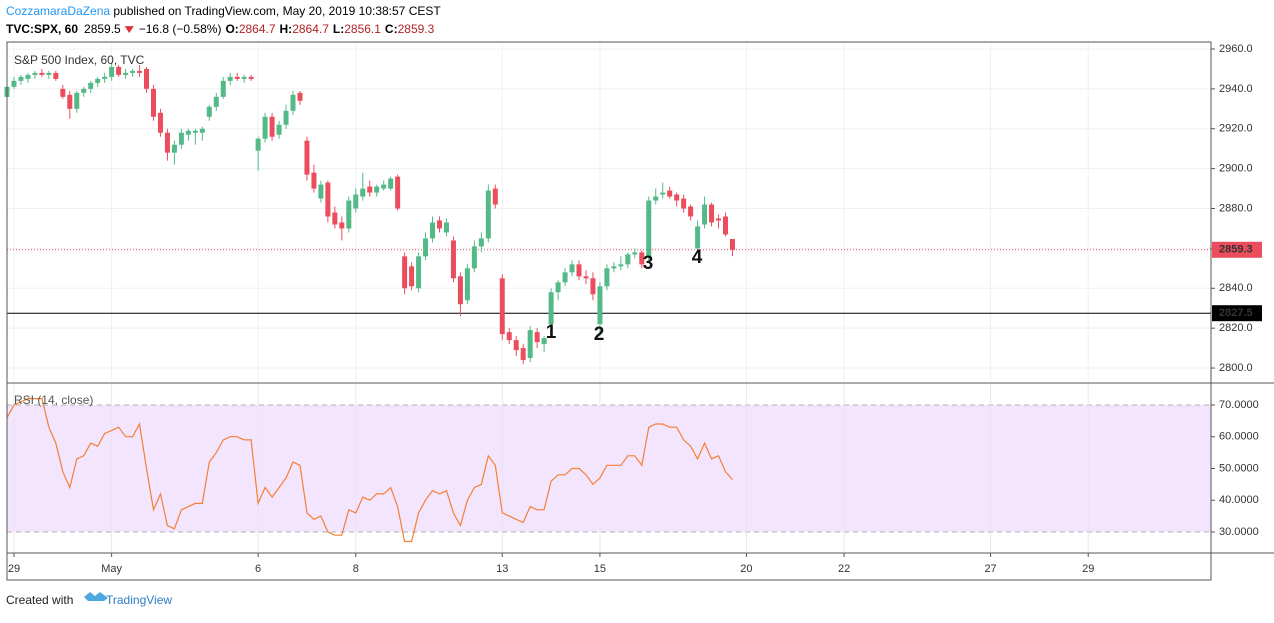 This screenshot has width=1274, height=623. Describe the element at coordinates (102, 29) in the screenshot. I see `last: 2859.5` at that location.